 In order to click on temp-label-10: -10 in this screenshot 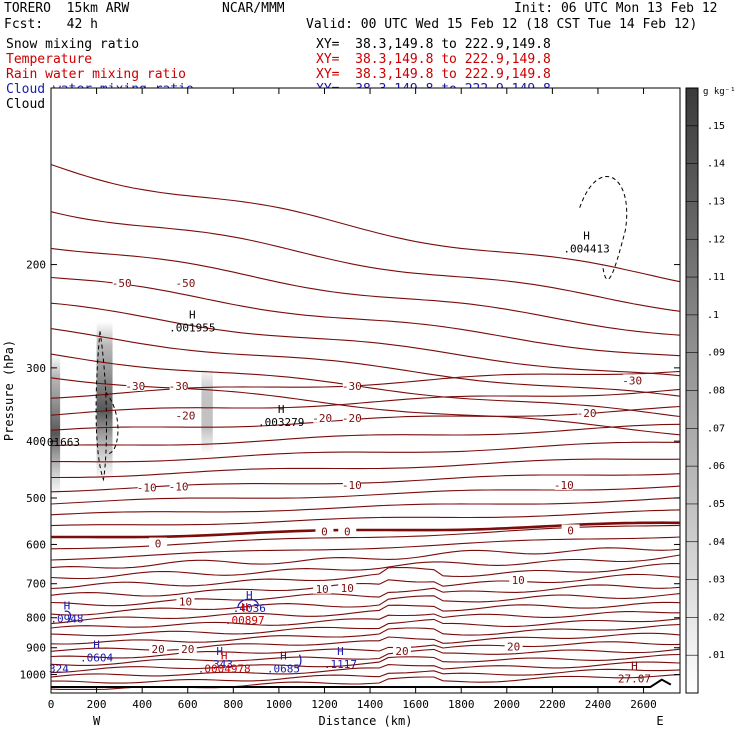, I will do `click(147, 488)`.